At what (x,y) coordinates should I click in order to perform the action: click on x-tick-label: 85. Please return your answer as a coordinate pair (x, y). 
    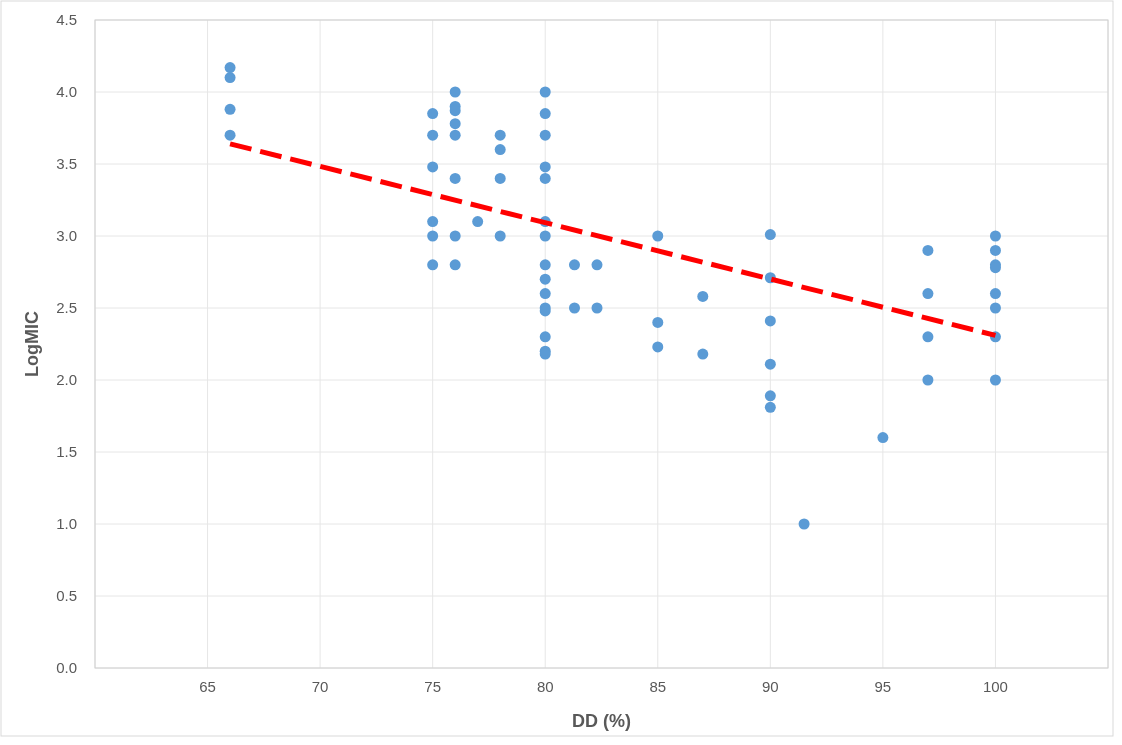
    Looking at the image, I should click on (658, 686).